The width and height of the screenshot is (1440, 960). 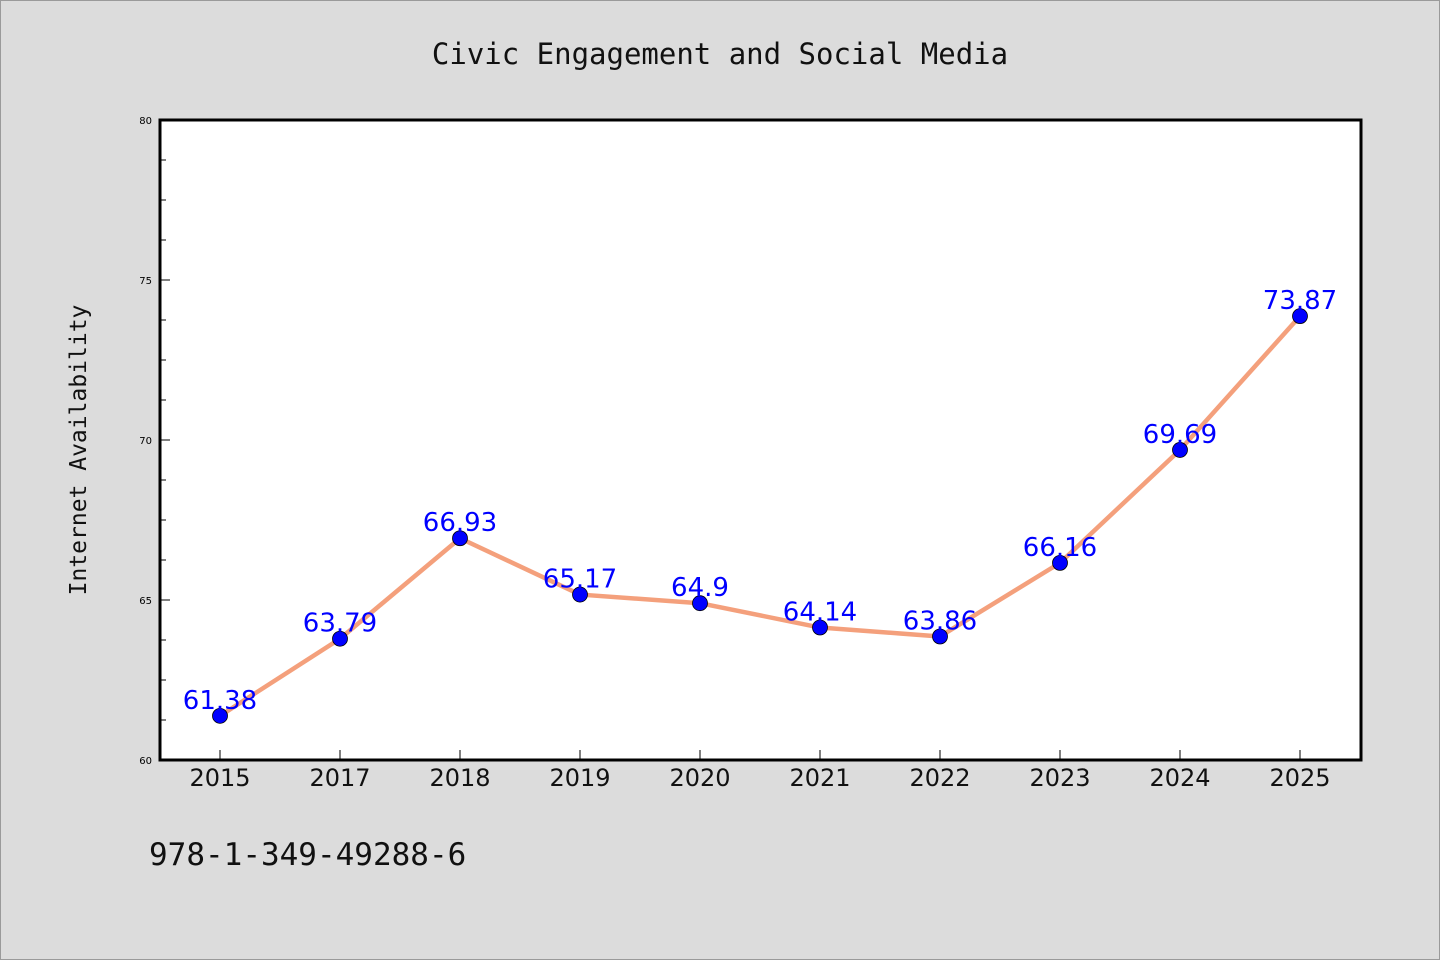 What do you see at coordinates (460, 523) in the screenshot?
I see `data-point-label: 66.93` at bounding box center [460, 523].